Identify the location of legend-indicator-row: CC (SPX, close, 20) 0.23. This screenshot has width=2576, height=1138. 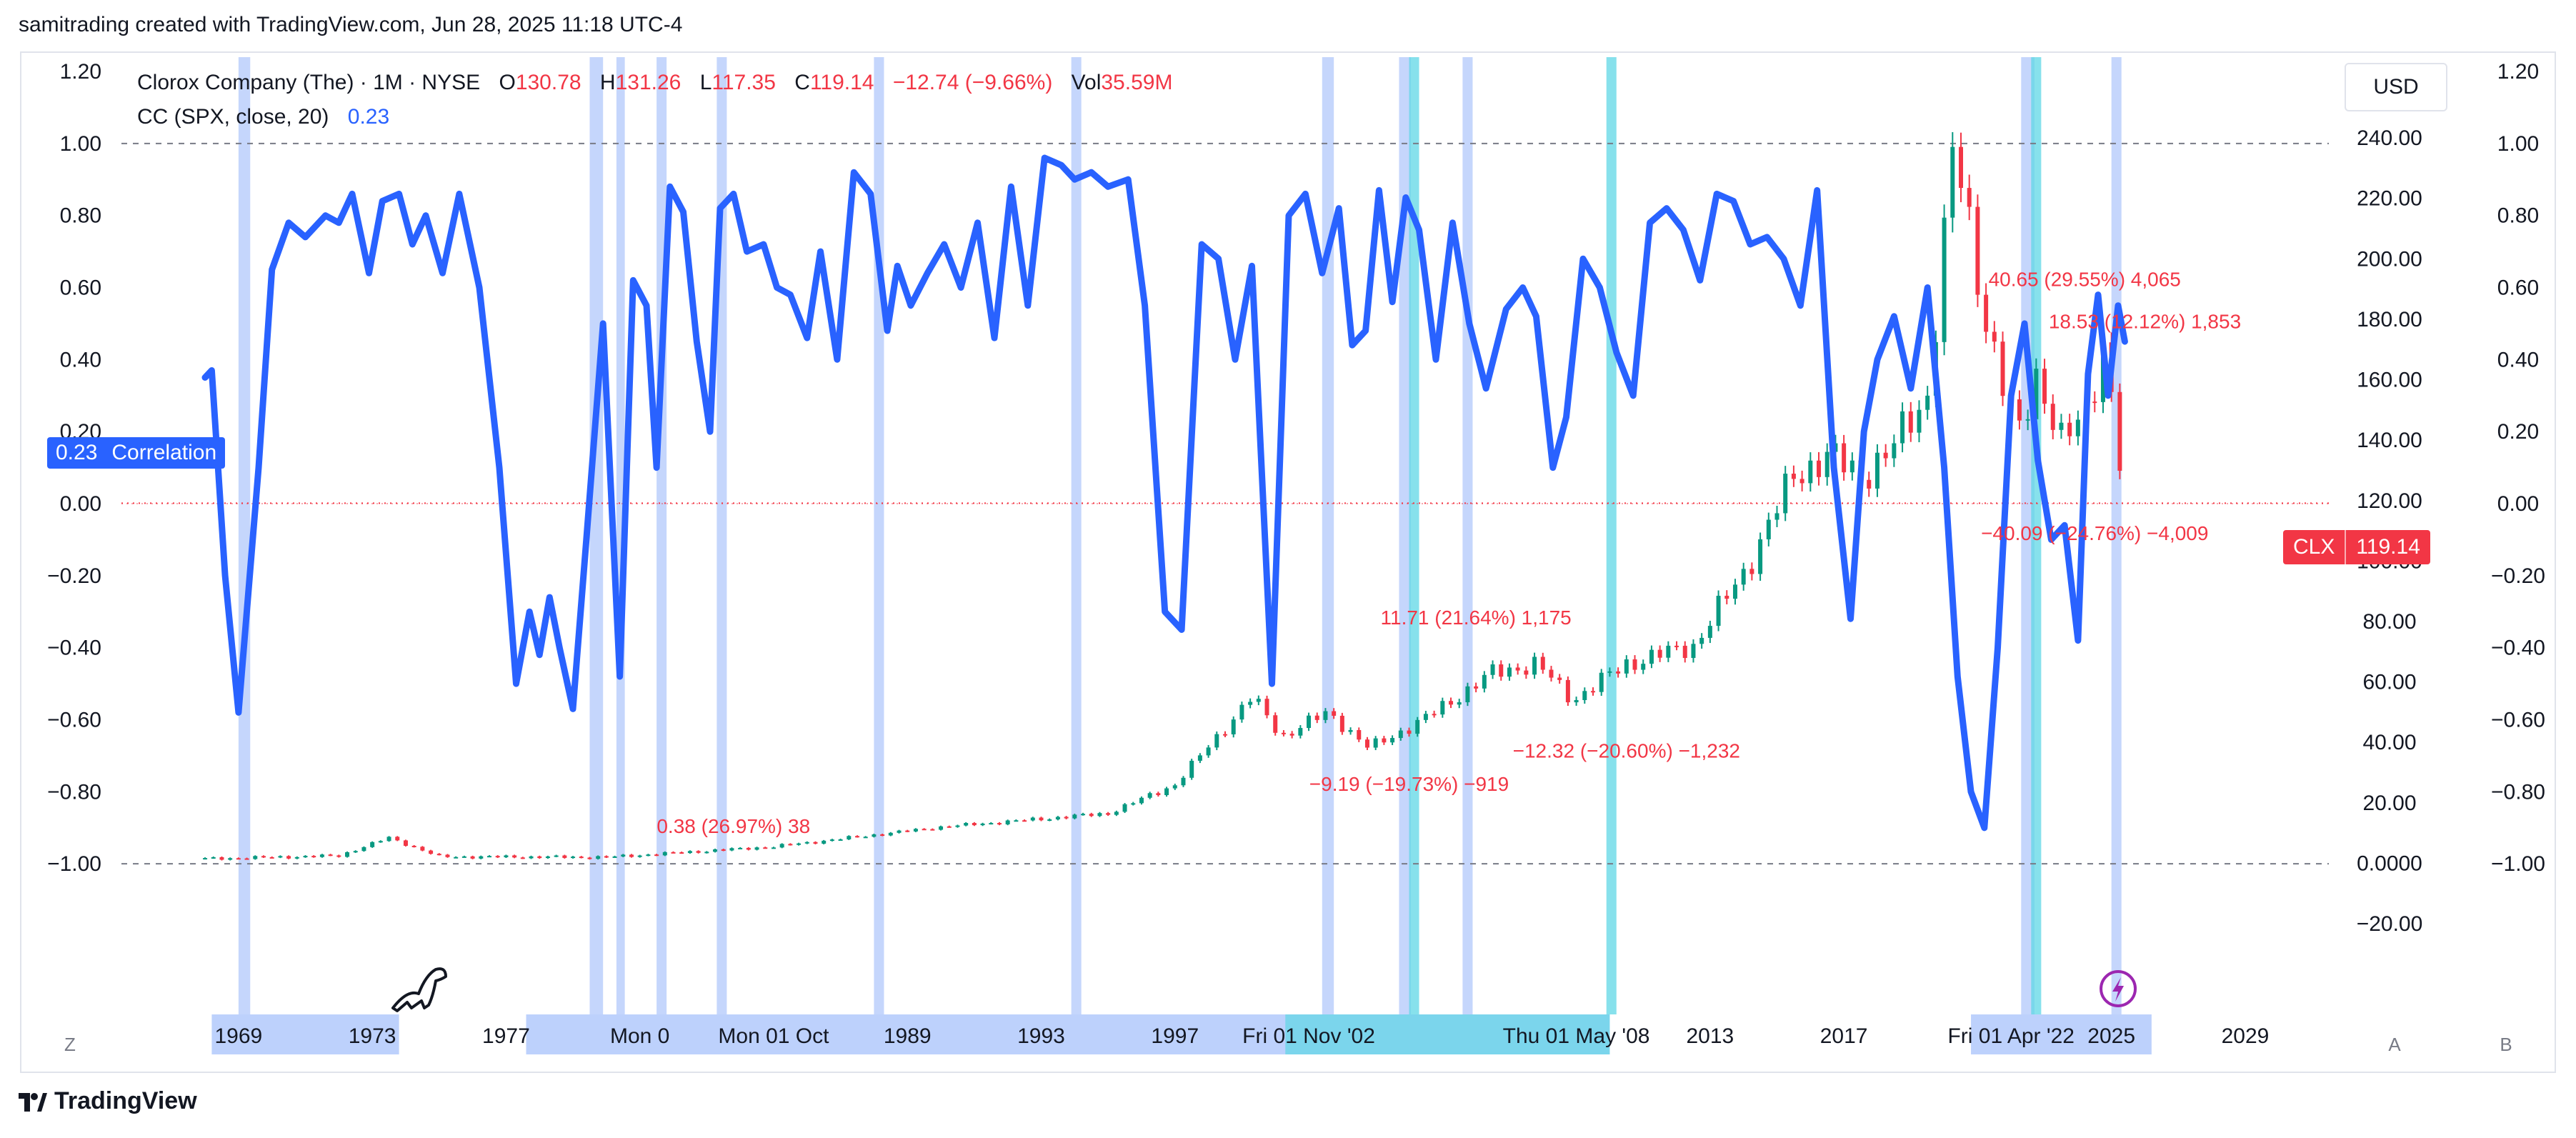
(654, 117).